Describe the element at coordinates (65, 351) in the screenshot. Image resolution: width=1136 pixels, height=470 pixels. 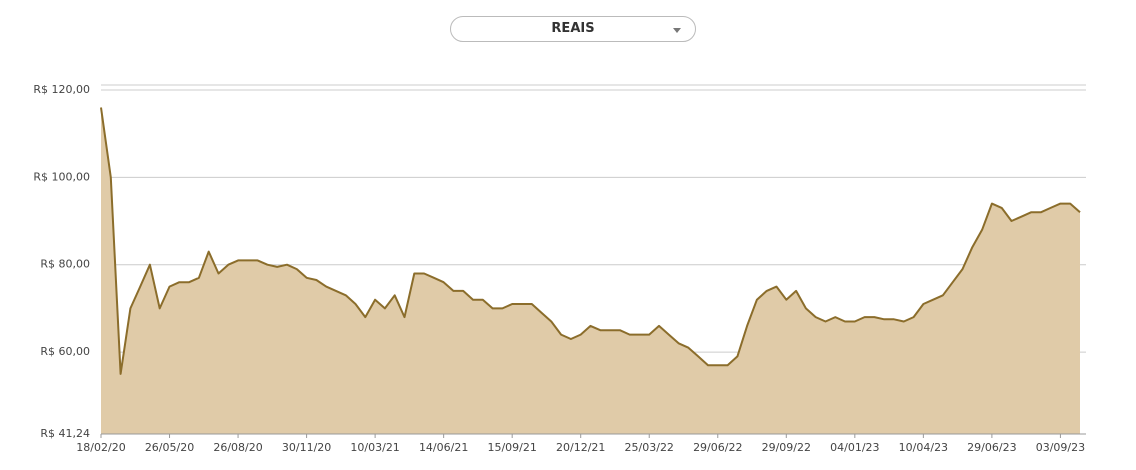
I see `y-tick-label: R$ 60,00` at that location.